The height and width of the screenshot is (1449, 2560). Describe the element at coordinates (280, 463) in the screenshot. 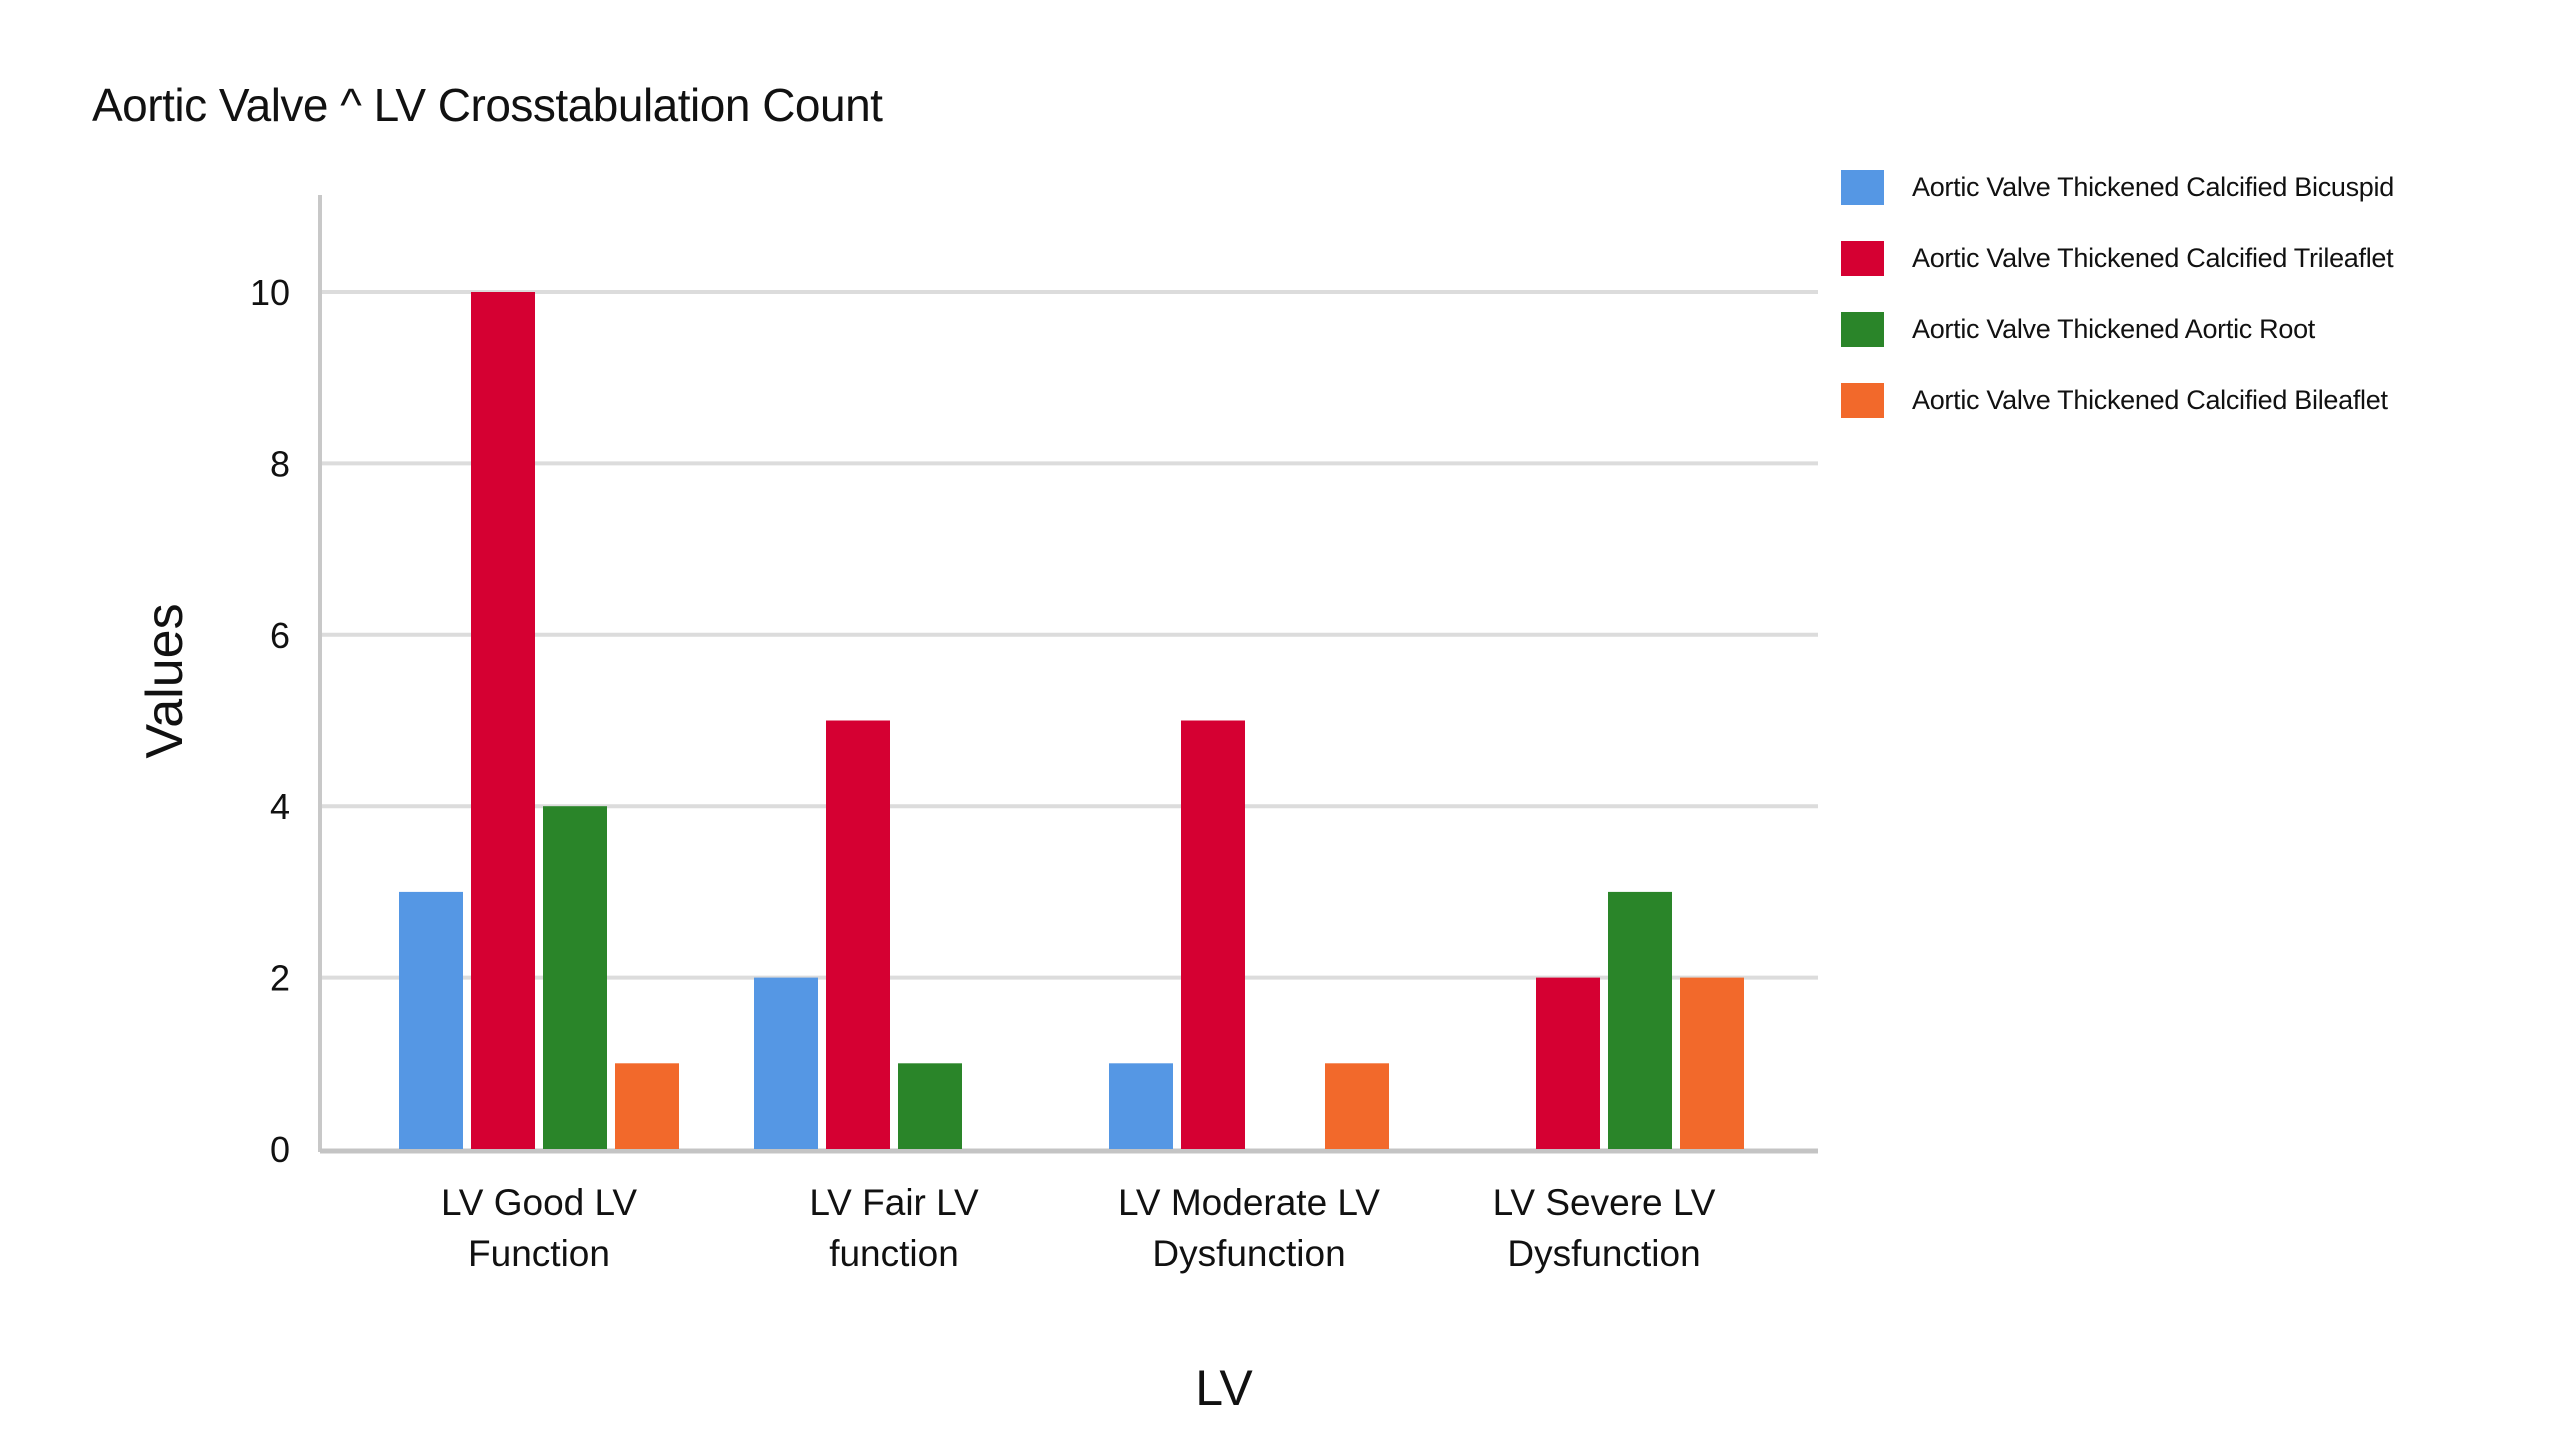

I see `y-tick-label: 8` at that location.